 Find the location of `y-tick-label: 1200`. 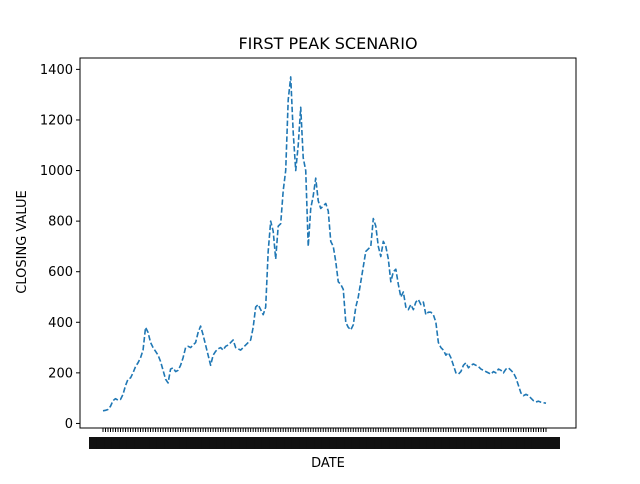

y-tick-label: 1200 is located at coordinates (56, 120).